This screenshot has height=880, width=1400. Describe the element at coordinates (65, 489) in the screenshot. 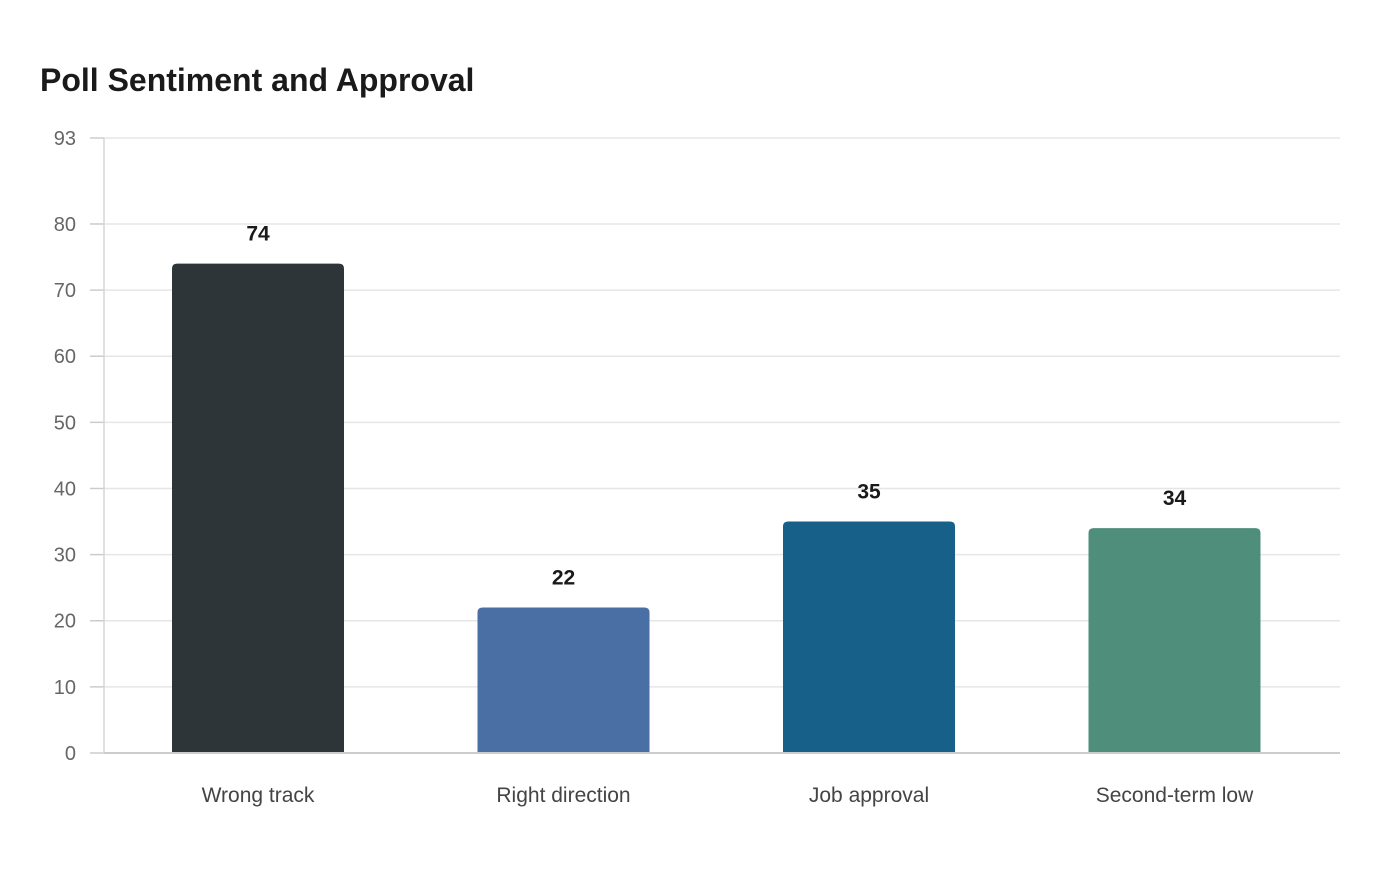

I see `y-tick-label: 40` at that location.